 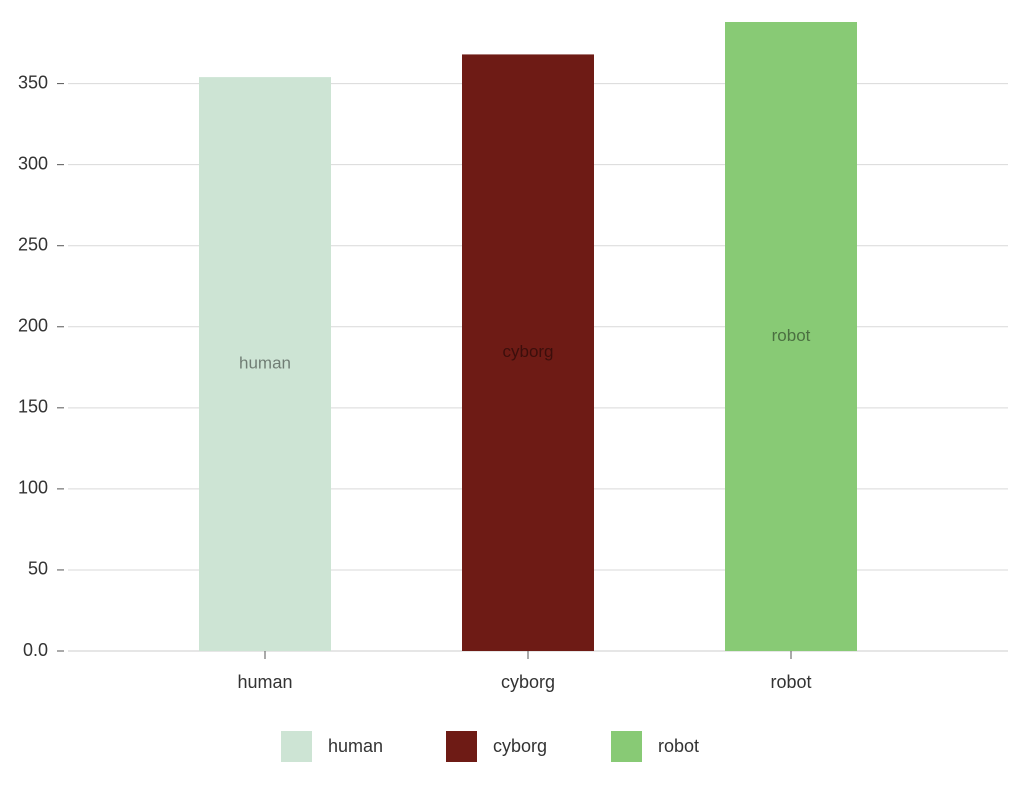 I want to click on x-tick-label: cyborg, so click(x=528, y=682).